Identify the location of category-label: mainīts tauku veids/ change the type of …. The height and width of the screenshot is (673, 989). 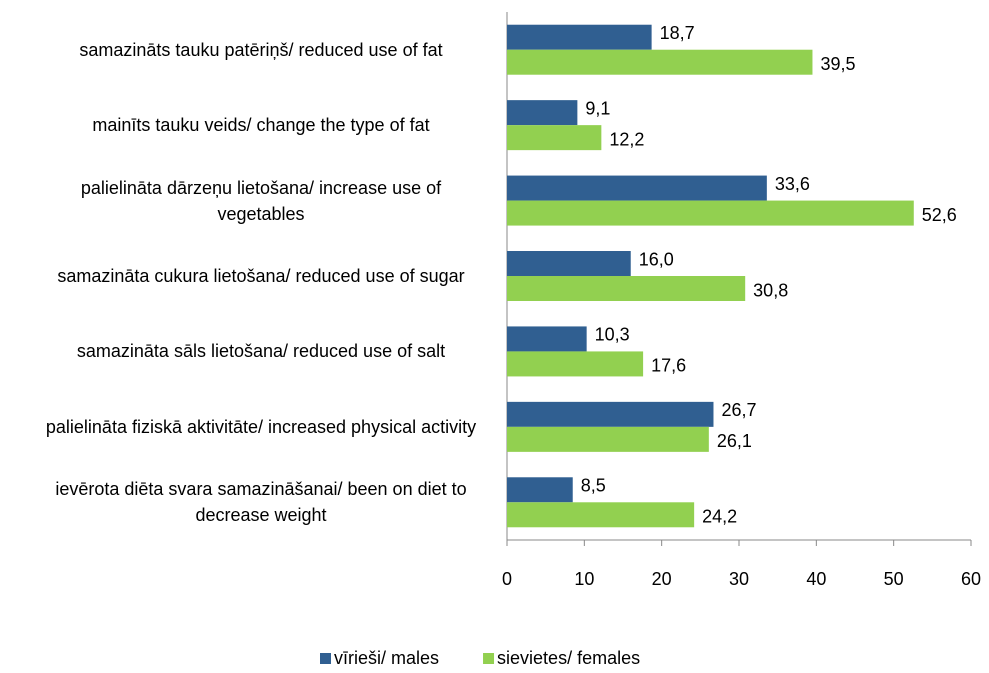
(261, 125).